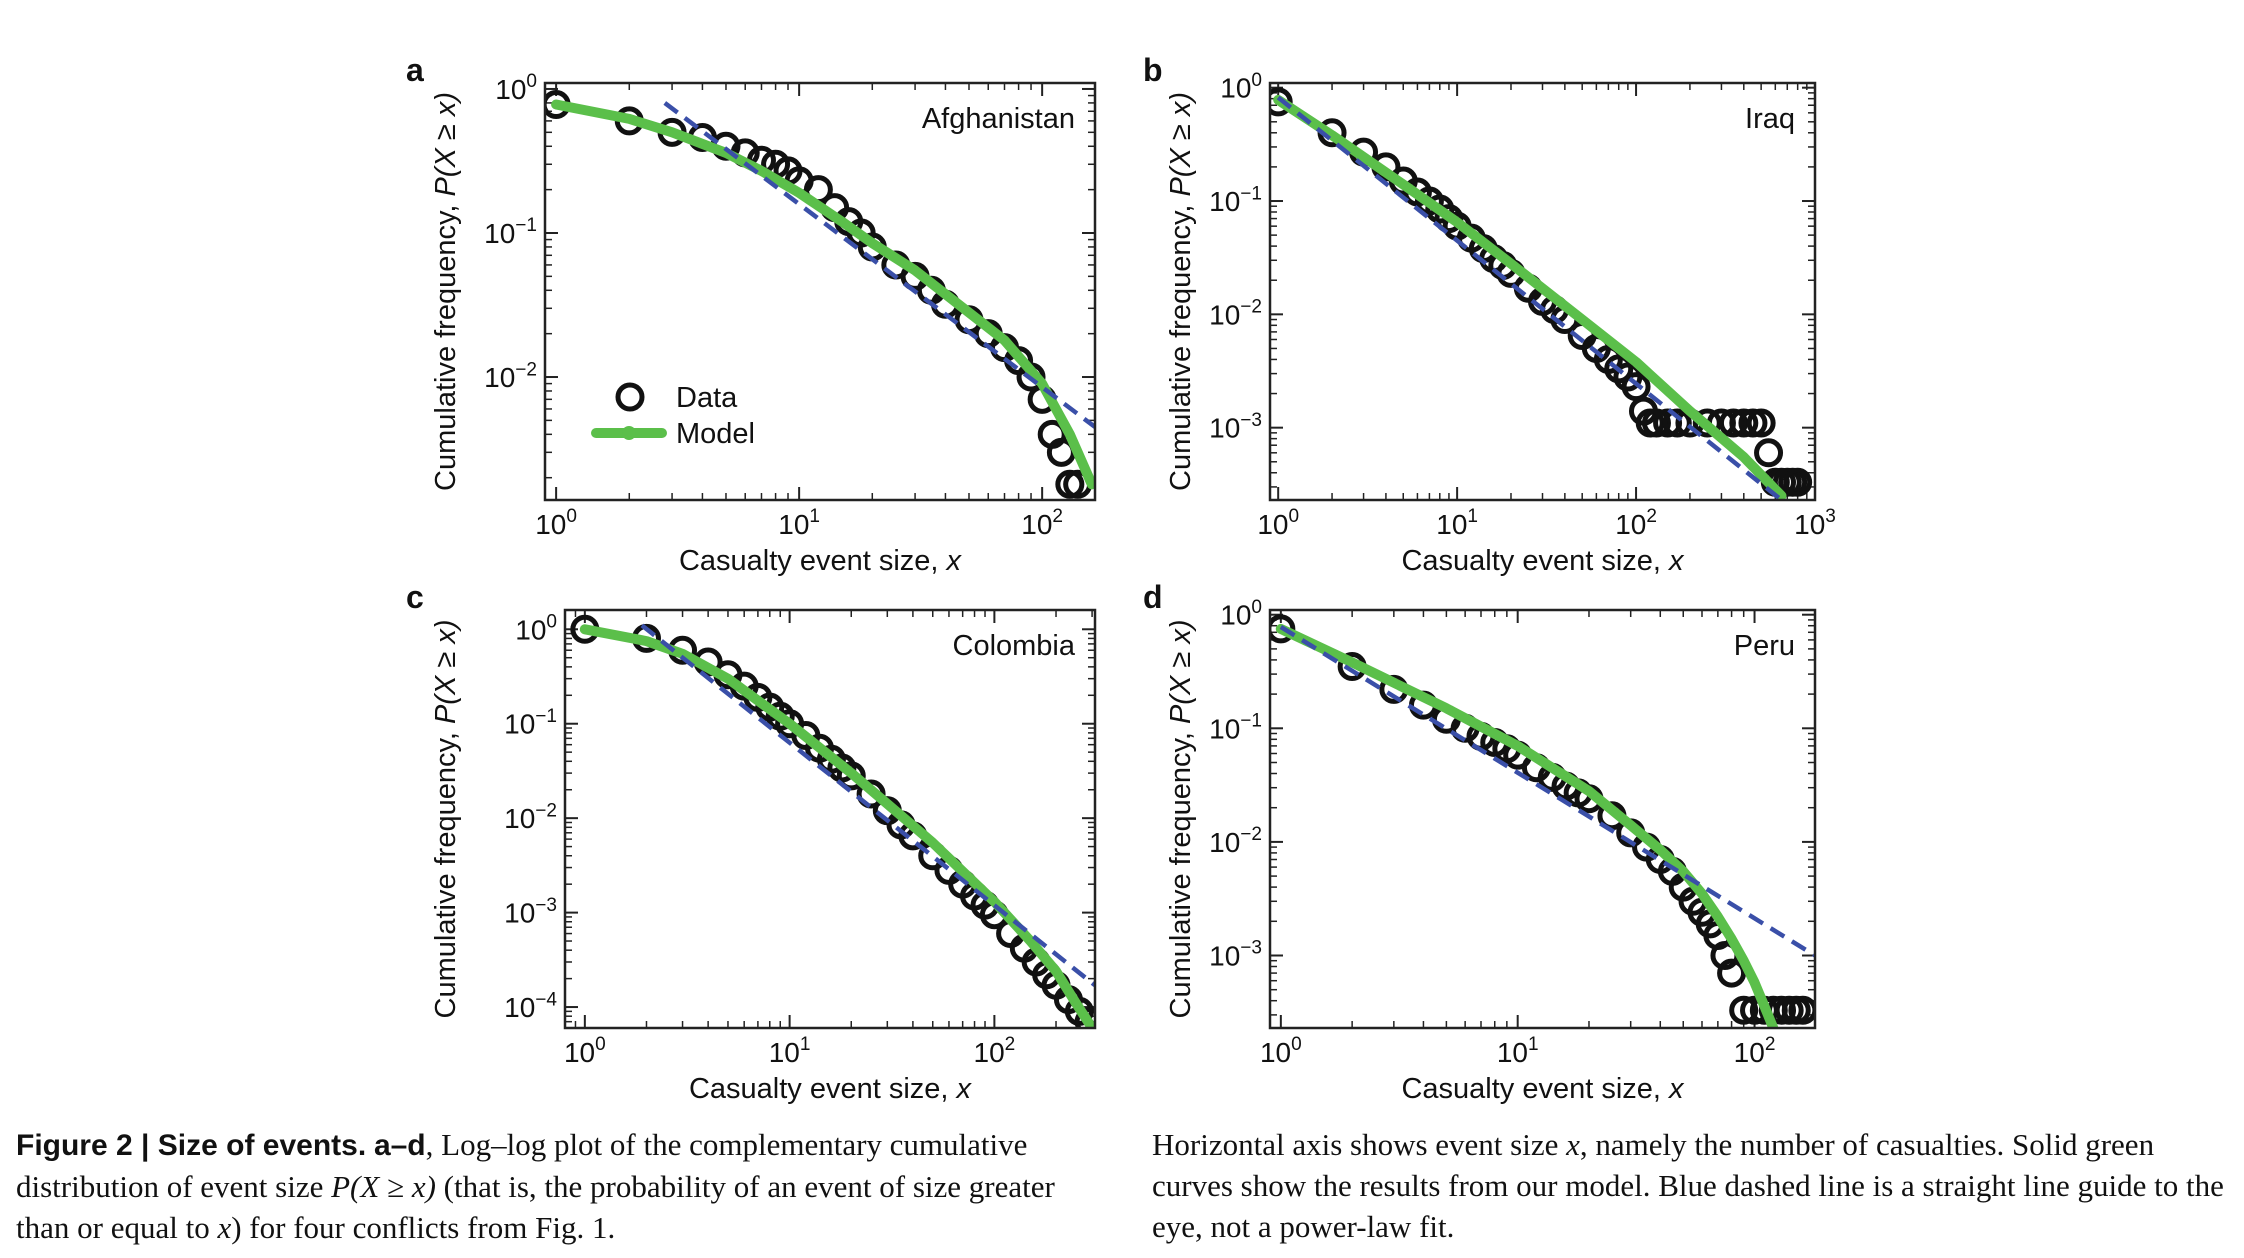  What do you see at coordinates (673, 416) in the screenshot?
I see `legend: Data Model` at bounding box center [673, 416].